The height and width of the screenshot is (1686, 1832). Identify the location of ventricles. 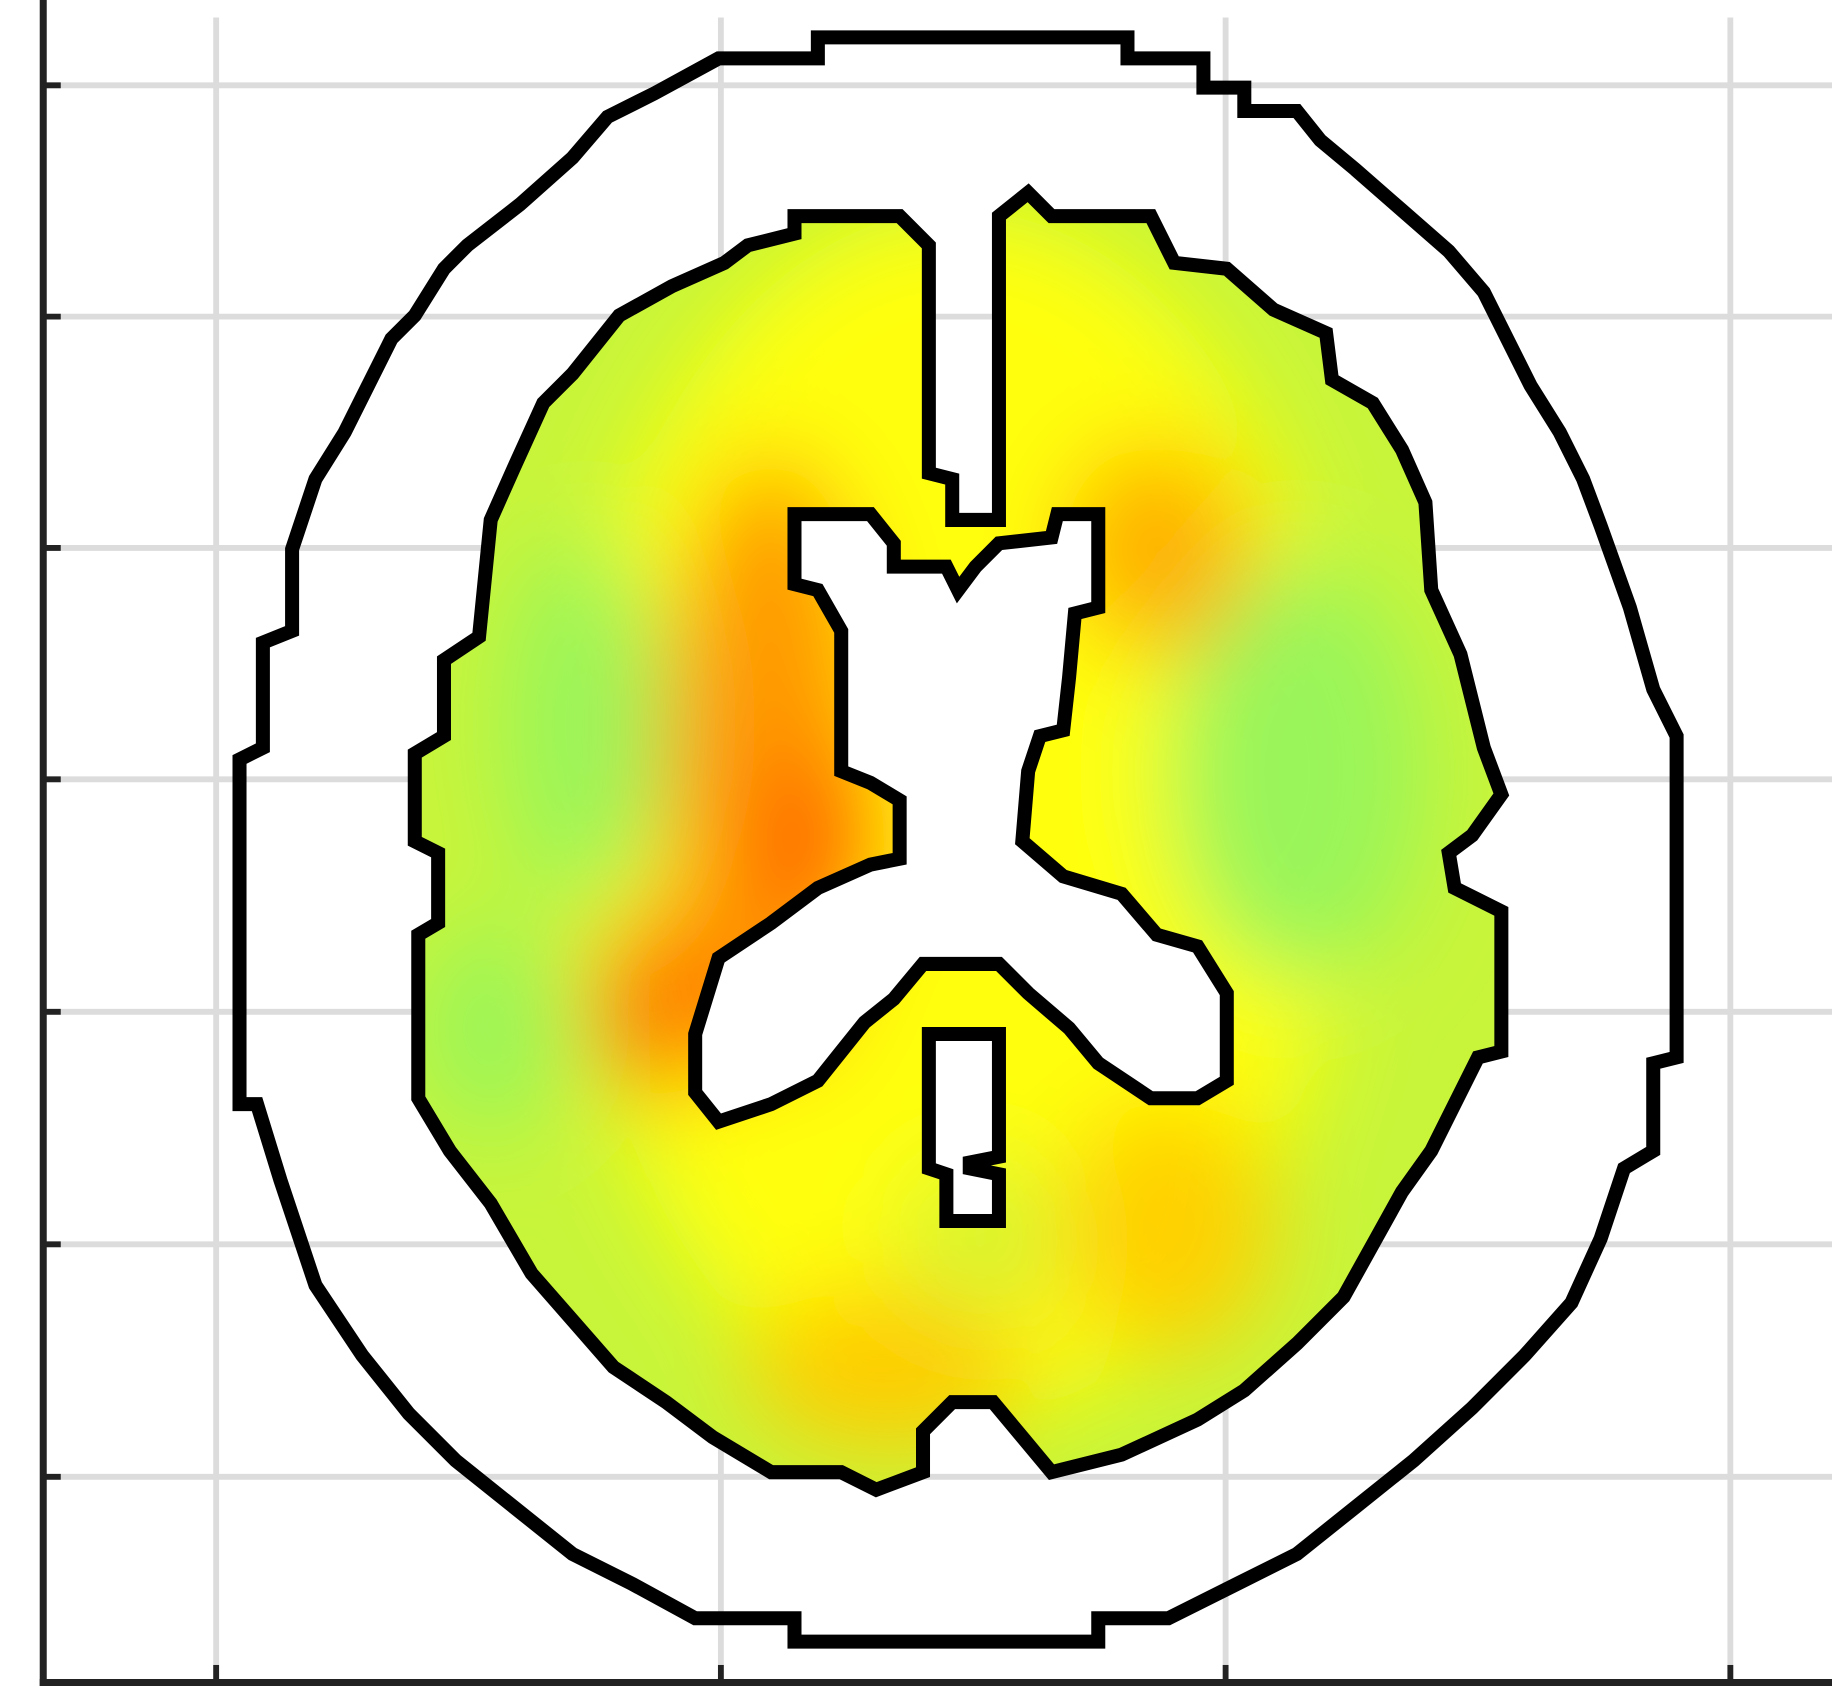
(961, 818).